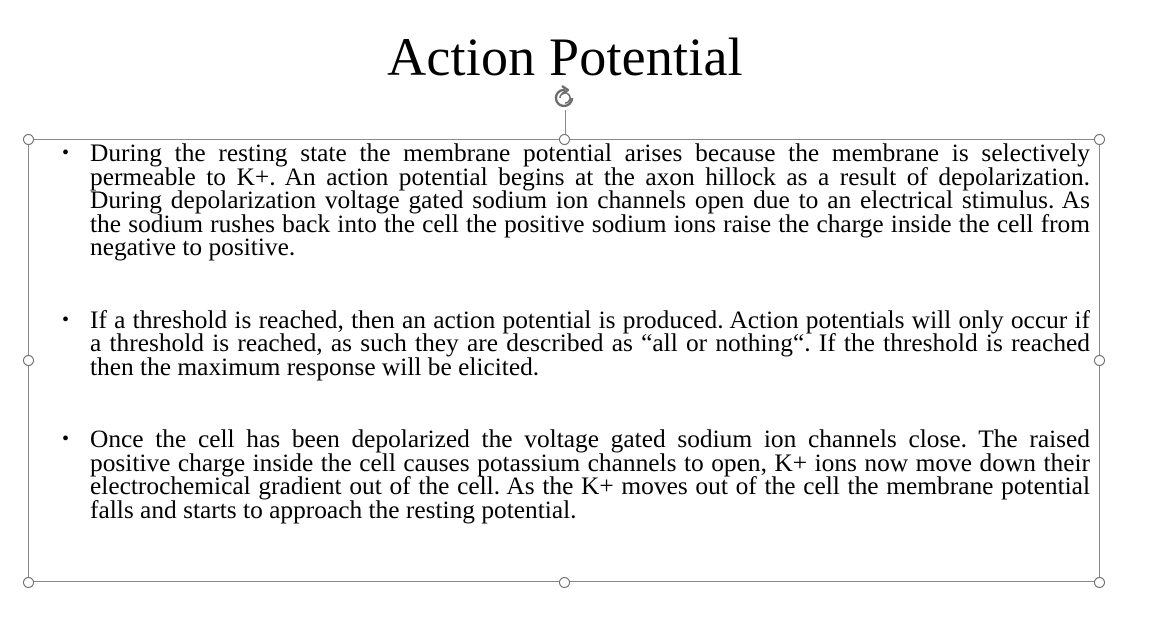  Describe the element at coordinates (565, 98) in the screenshot. I see `rotate-handle-icon` at that location.